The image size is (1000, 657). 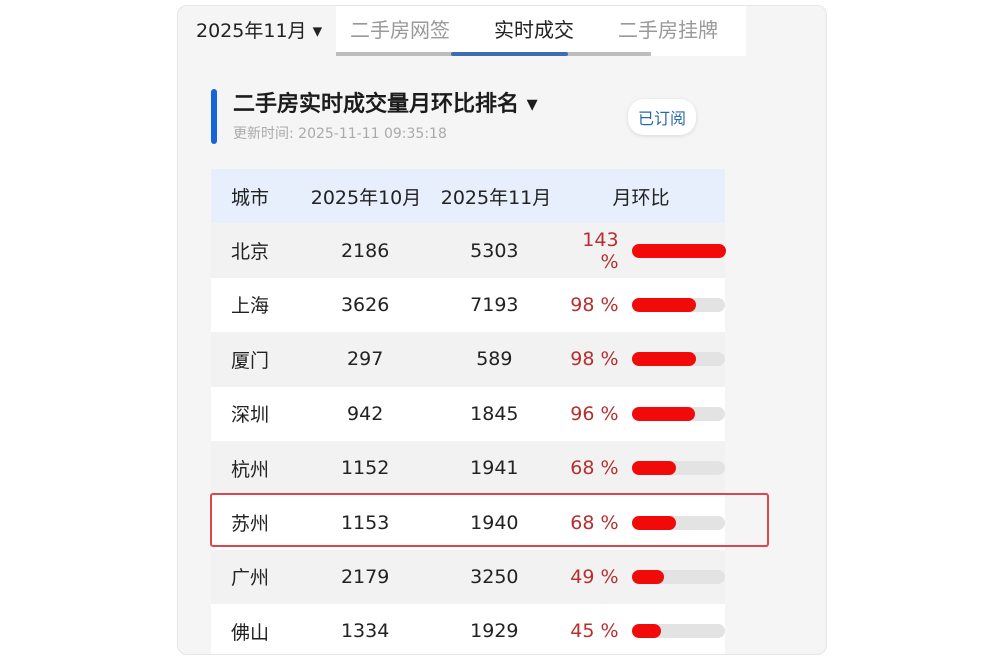 What do you see at coordinates (534, 30) in the screenshot?
I see `tab-realtime-deals: 实时成交` at bounding box center [534, 30].